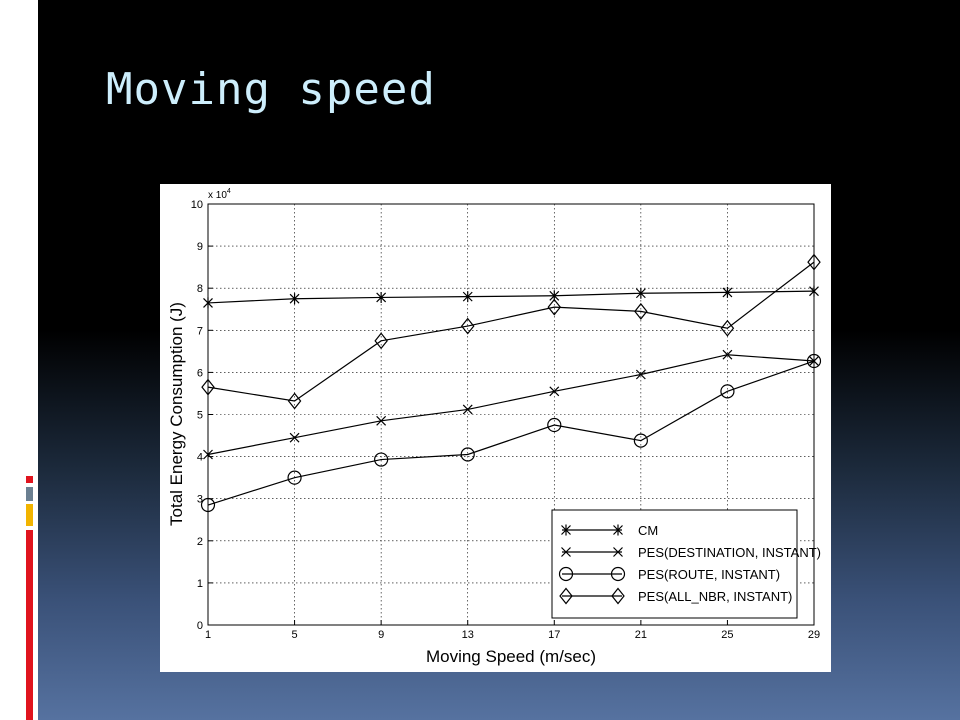 The width and height of the screenshot is (960, 720). I want to click on legend-label: CM, so click(648, 530).